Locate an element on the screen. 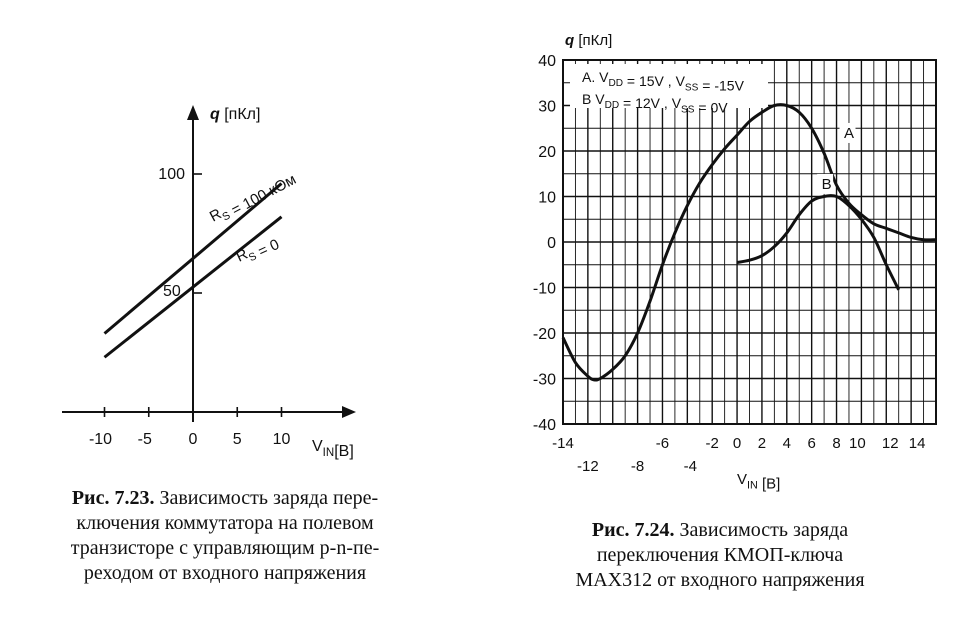  legend-box is located at coordinates (669, 86).